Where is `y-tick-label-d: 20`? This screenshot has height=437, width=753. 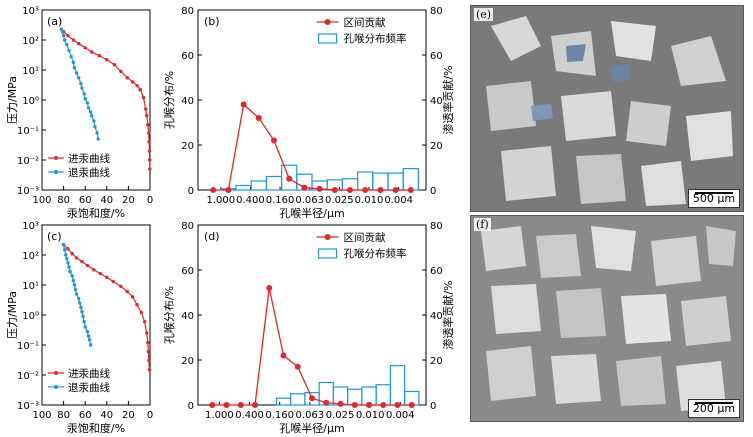 y-tick-label-d: 20 is located at coordinates (187, 361).